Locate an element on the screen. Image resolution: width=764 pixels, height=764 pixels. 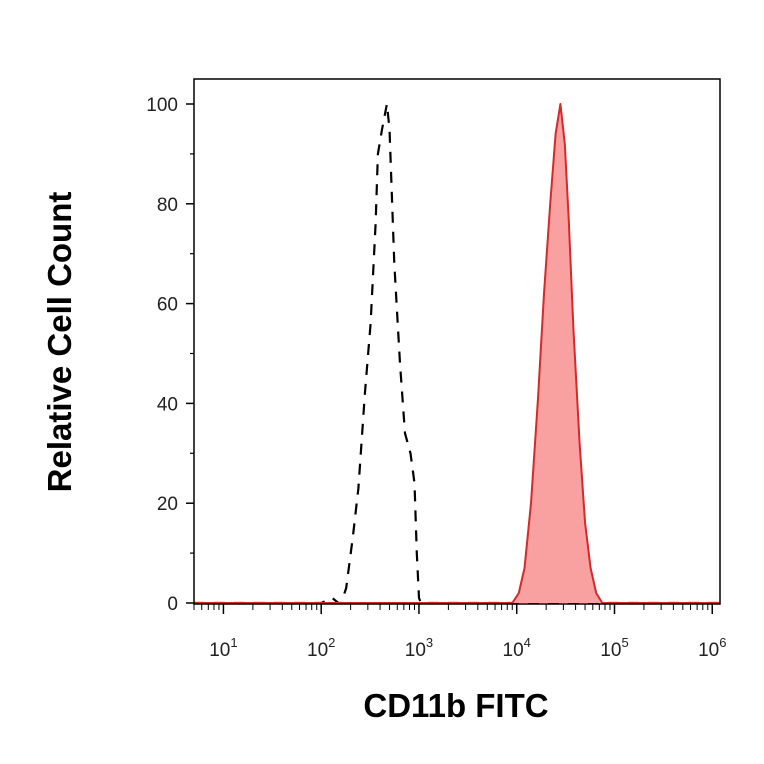
x-tick-label: 10⁶ is located at coordinates (712, 648).